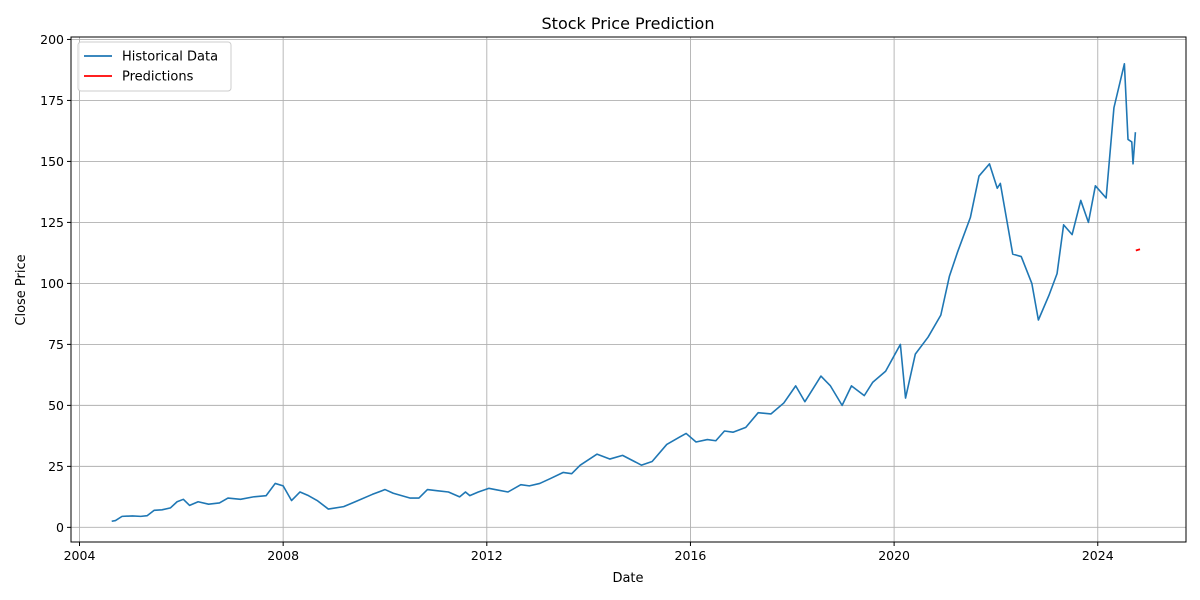 The image size is (1200, 600). Describe the element at coordinates (283, 555) in the screenshot. I see `x-tick-label: 2008` at that location.